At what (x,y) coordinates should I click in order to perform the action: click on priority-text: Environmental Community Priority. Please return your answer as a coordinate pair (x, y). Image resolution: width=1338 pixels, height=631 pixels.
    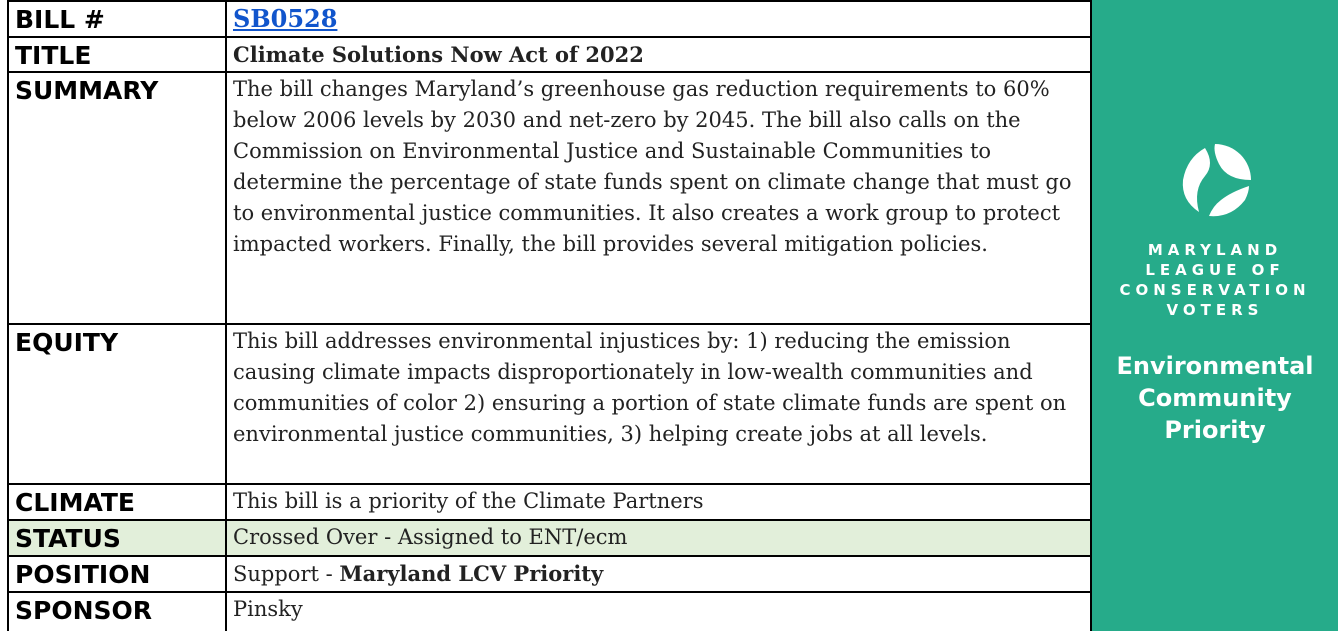
    Looking at the image, I should click on (1215, 398).